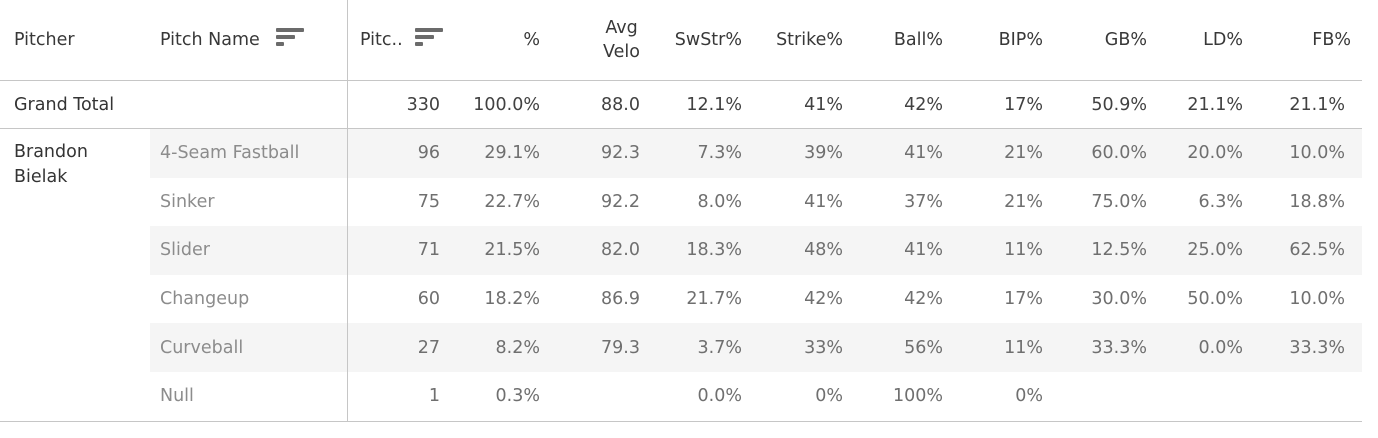 The image size is (1378, 438). What do you see at coordinates (1331, 40) in the screenshot?
I see `column-header-fb-pct-label: FB%` at bounding box center [1331, 40].